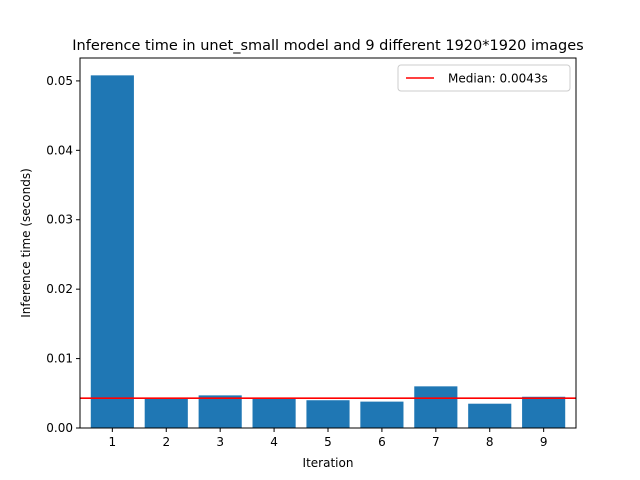  Describe the element at coordinates (328, 463) in the screenshot. I see `x-axis-label: Iteration` at that location.